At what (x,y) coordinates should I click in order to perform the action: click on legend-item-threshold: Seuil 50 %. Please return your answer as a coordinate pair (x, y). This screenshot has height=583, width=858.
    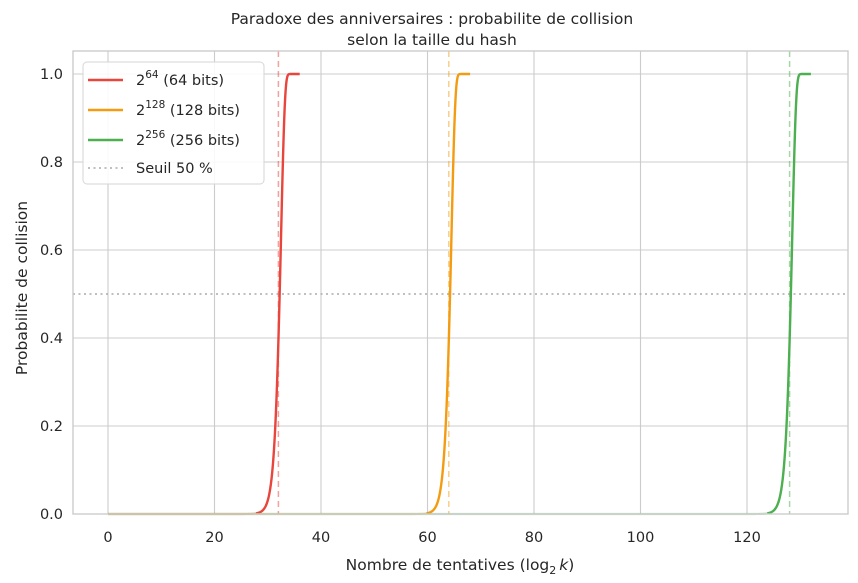
    Looking at the image, I should click on (150, 169).